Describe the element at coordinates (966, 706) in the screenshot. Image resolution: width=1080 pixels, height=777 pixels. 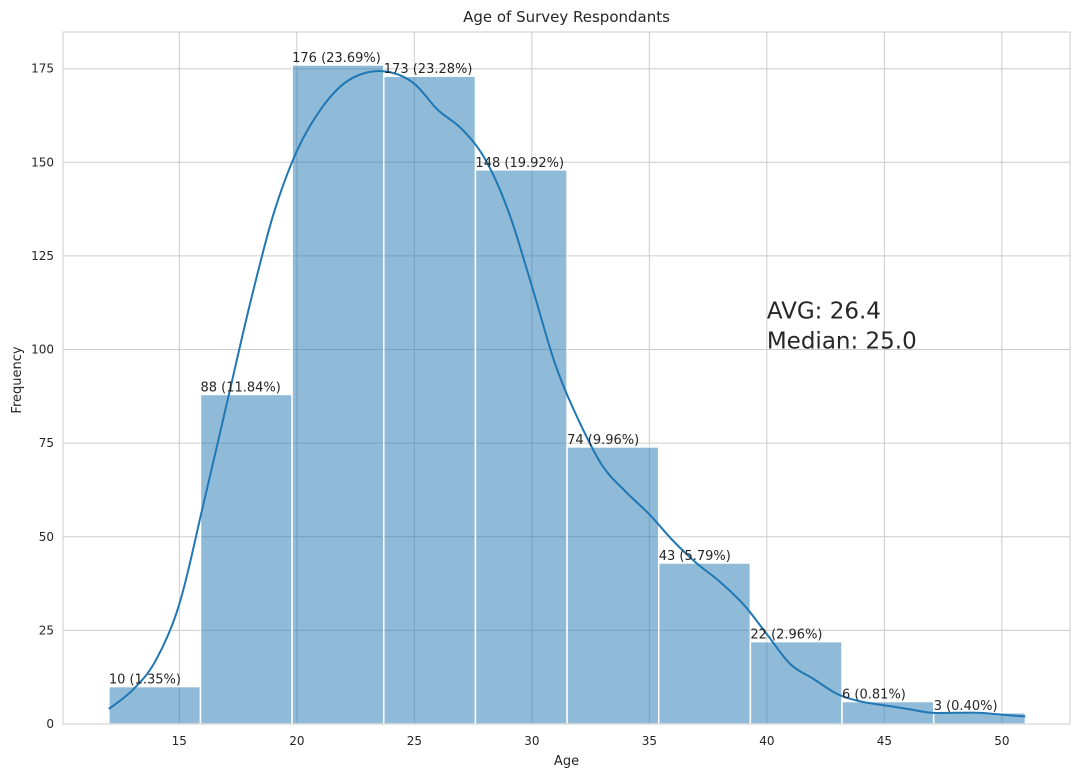
I see `bar-value-label: 3 (0.40%)` at that location.